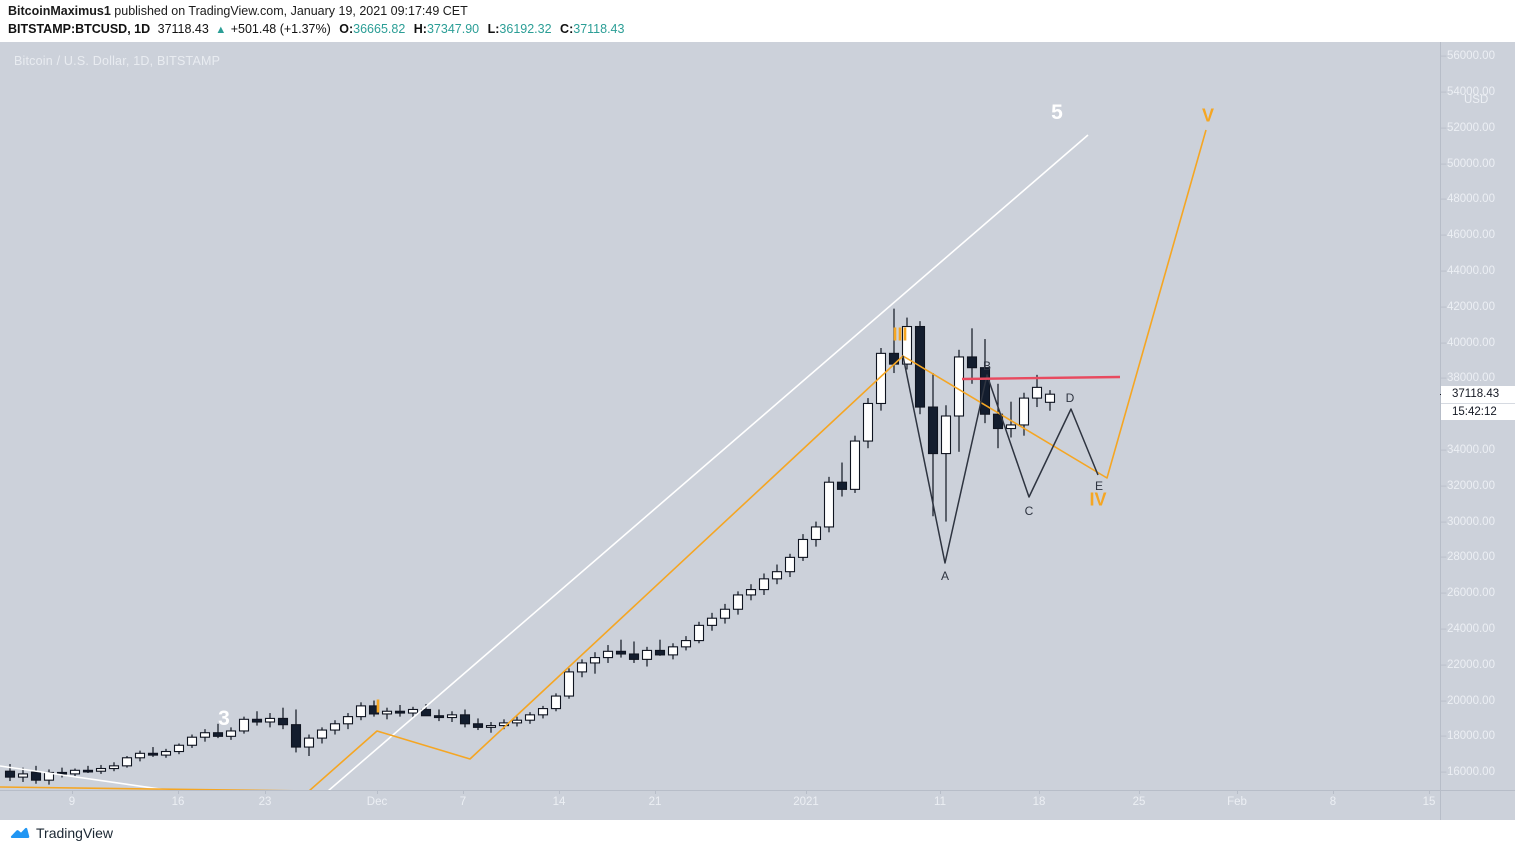 This screenshot has height=852, width=1515. Describe the element at coordinates (1478, 412) in the screenshot. I see `countdown-label: 15:42:12` at that location.